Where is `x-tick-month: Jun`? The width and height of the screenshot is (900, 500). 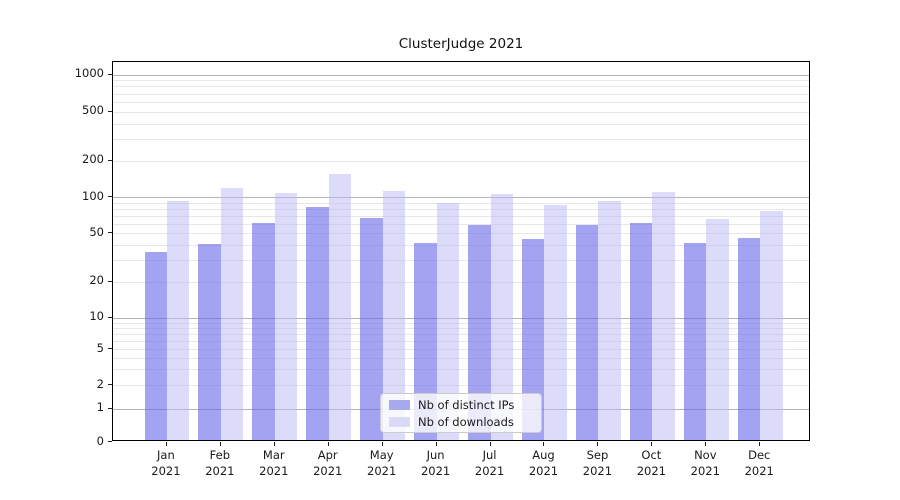 x-tick-month: Jun is located at coordinates (435, 455).